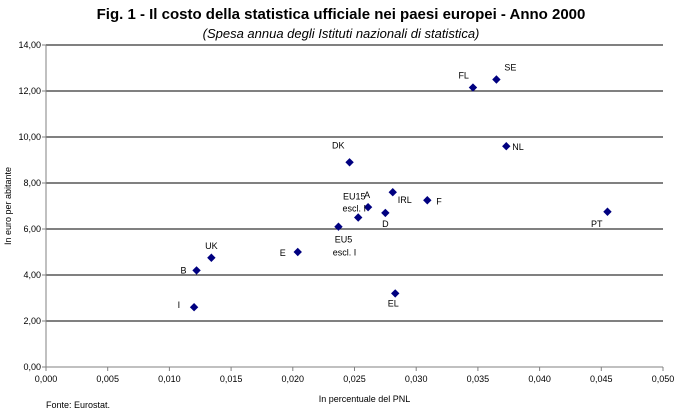 The image size is (682, 415). Describe the element at coordinates (32, 321) in the screenshot. I see `y-tick-label: 2,00` at that location.